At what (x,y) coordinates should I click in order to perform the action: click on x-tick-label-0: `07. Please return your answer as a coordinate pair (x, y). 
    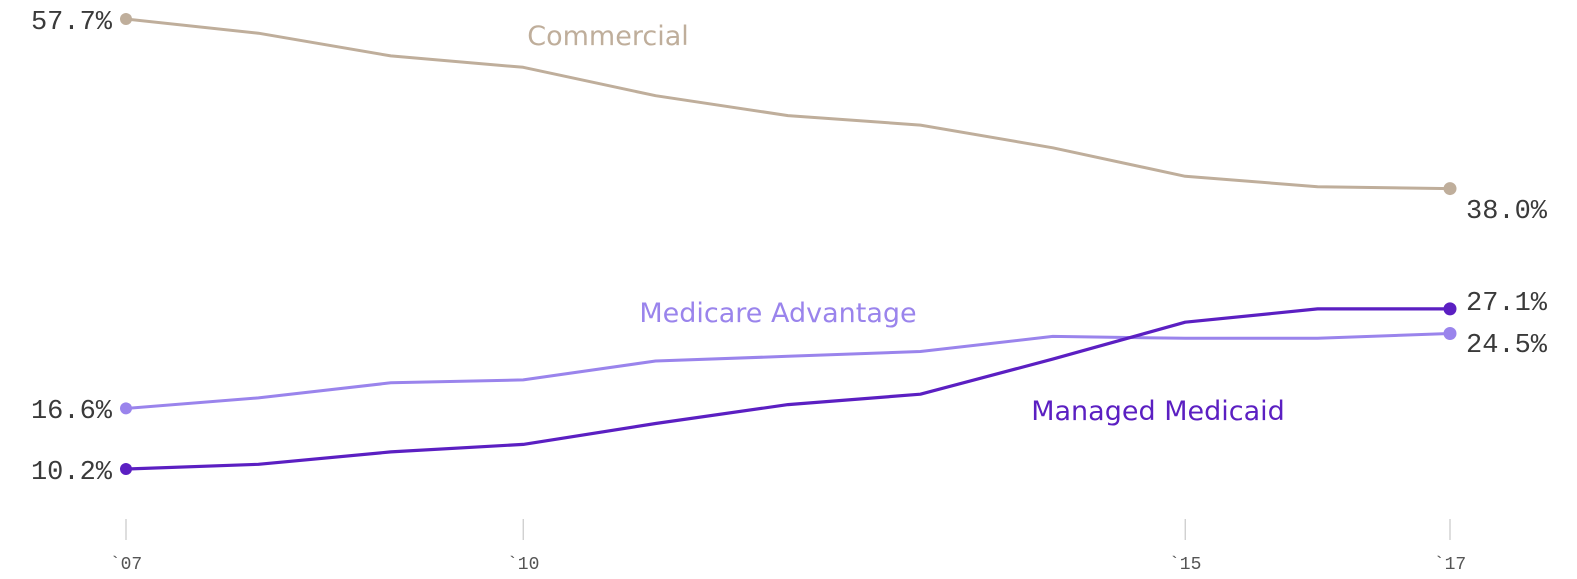
    Looking at the image, I should click on (126, 565).